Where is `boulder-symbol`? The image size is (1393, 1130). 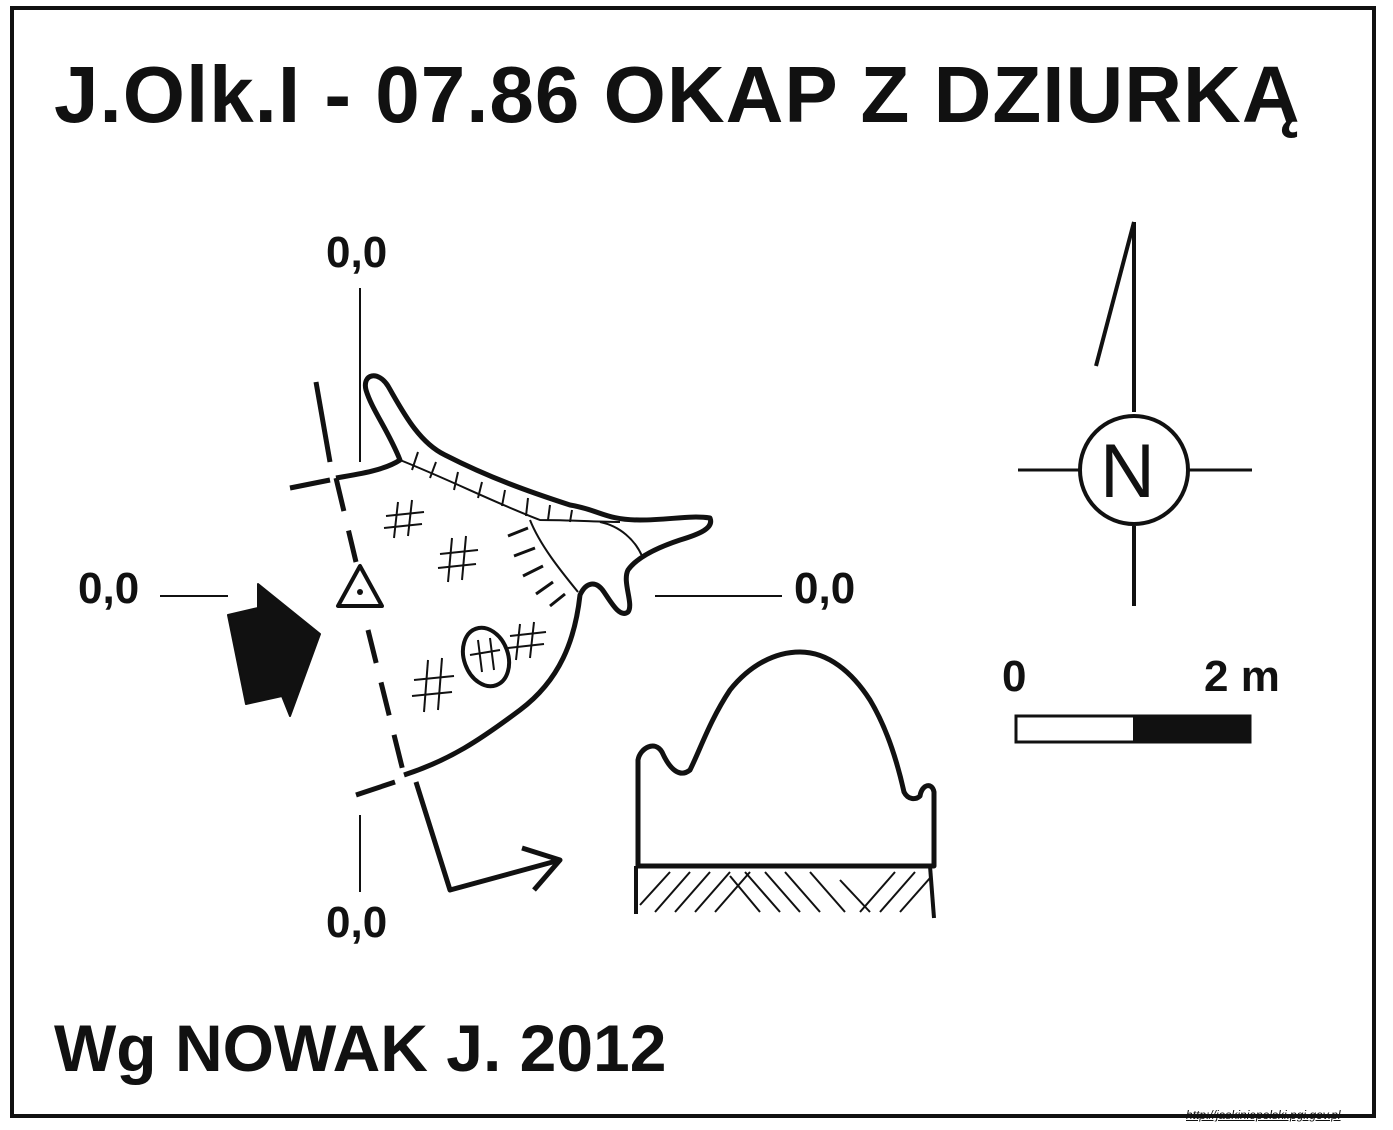 boulder-symbol is located at coordinates (486, 657).